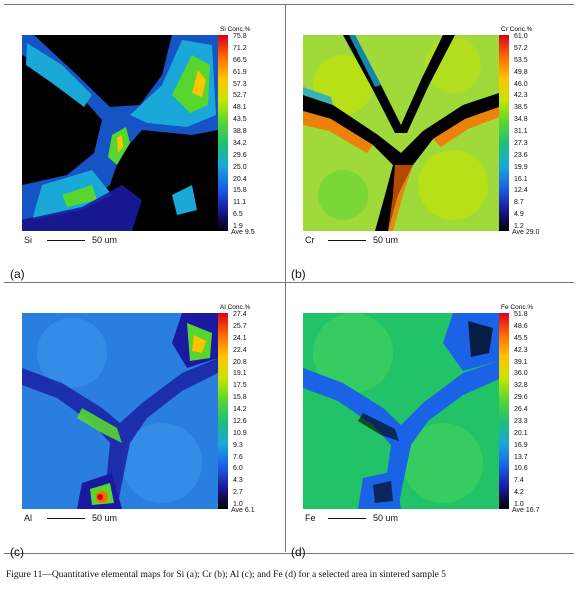 This screenshot has height=590, width=580. What do you see at coordinates (521, 36) in the screenshot?
I see `colorbar-tick-label: 61.0` at bounding box center [521, 36].